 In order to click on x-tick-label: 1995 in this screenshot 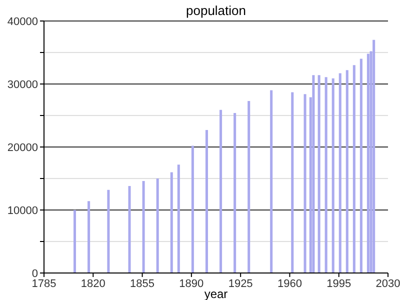, I will do `click(339, 284)`.